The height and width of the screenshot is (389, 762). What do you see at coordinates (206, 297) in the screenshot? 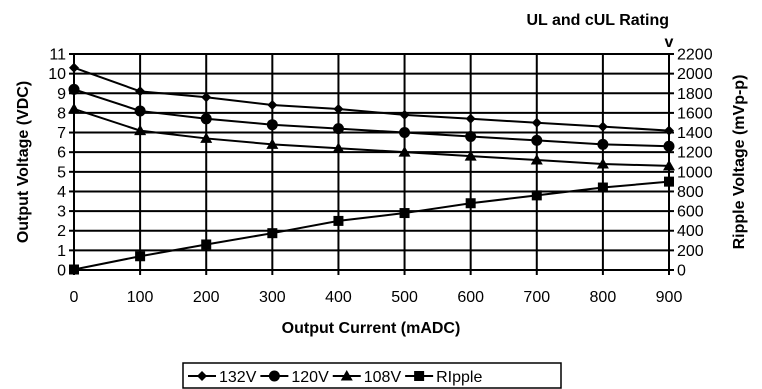
I see `x-tick-label: 200` at bounding box center [206, 297].